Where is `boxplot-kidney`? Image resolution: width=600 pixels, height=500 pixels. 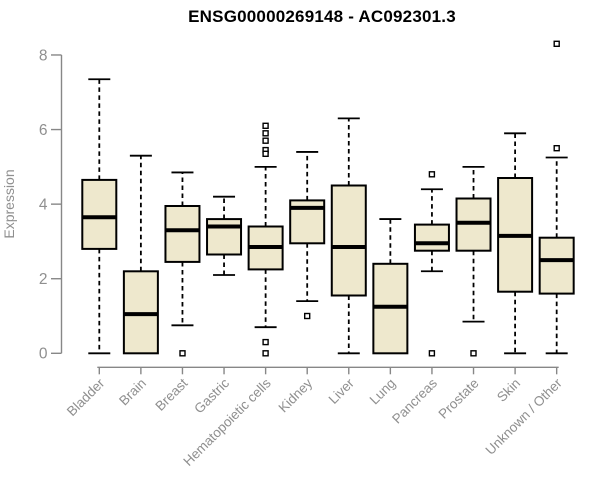
boxplot-kidney is located at coordinates (307, 235).